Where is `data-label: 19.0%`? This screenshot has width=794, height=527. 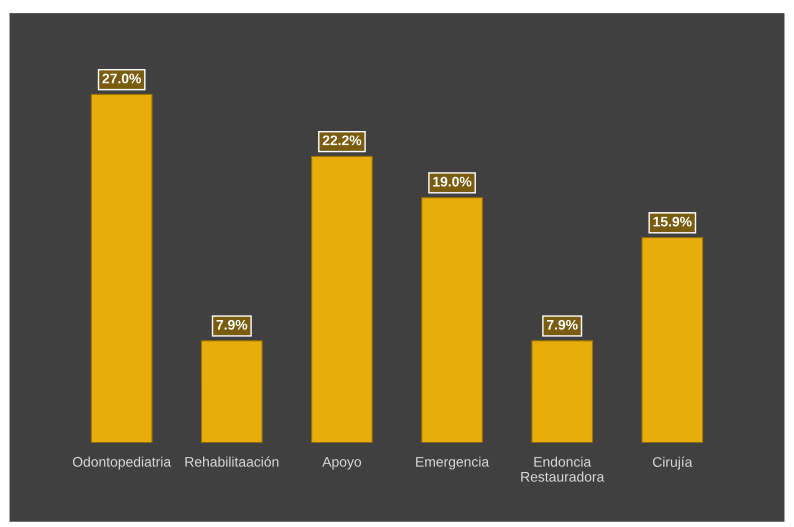 data-label: 19.0% is located at coordinates (452, 181).